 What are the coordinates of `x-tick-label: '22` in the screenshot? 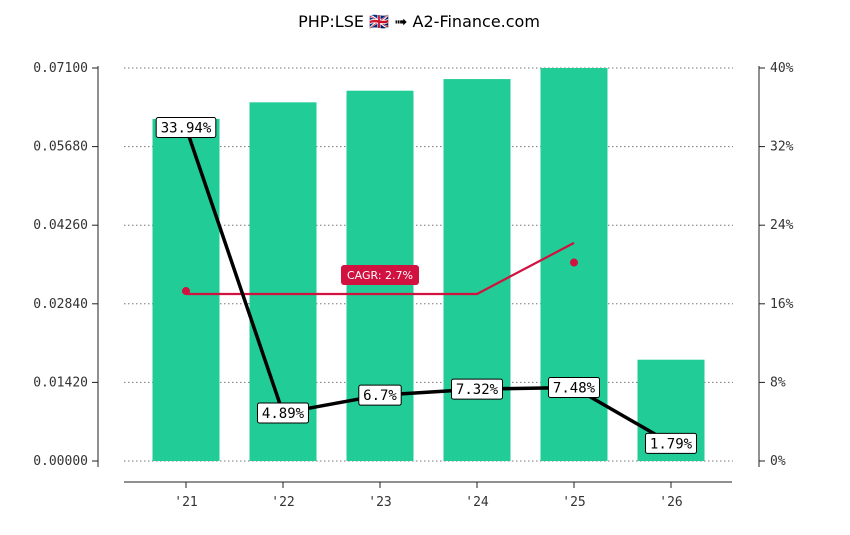 It's located at (282, 502).